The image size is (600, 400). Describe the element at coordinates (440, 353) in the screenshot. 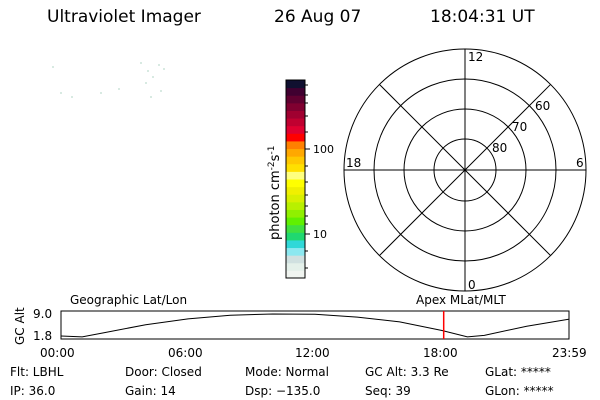

I see `xtick-1800: 18:00` at that location.